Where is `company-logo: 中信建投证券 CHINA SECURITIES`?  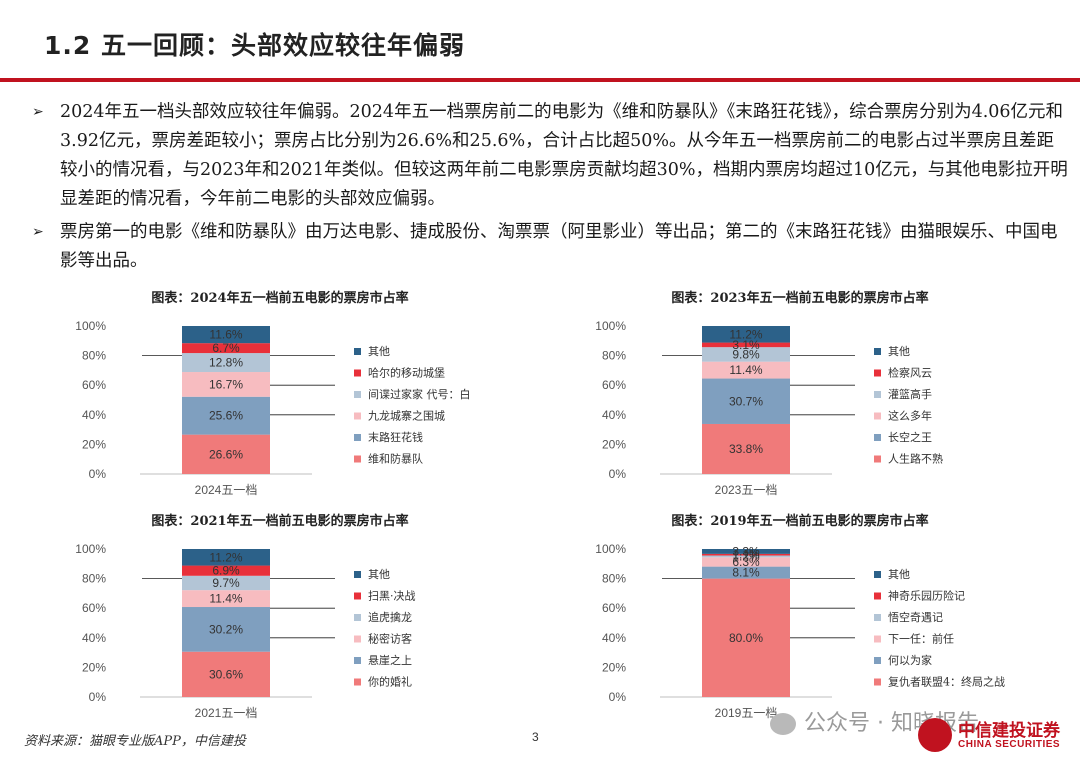 company-logo: 中信建投证券 CHINA SECURITIES is located at coordinates (993, 738).